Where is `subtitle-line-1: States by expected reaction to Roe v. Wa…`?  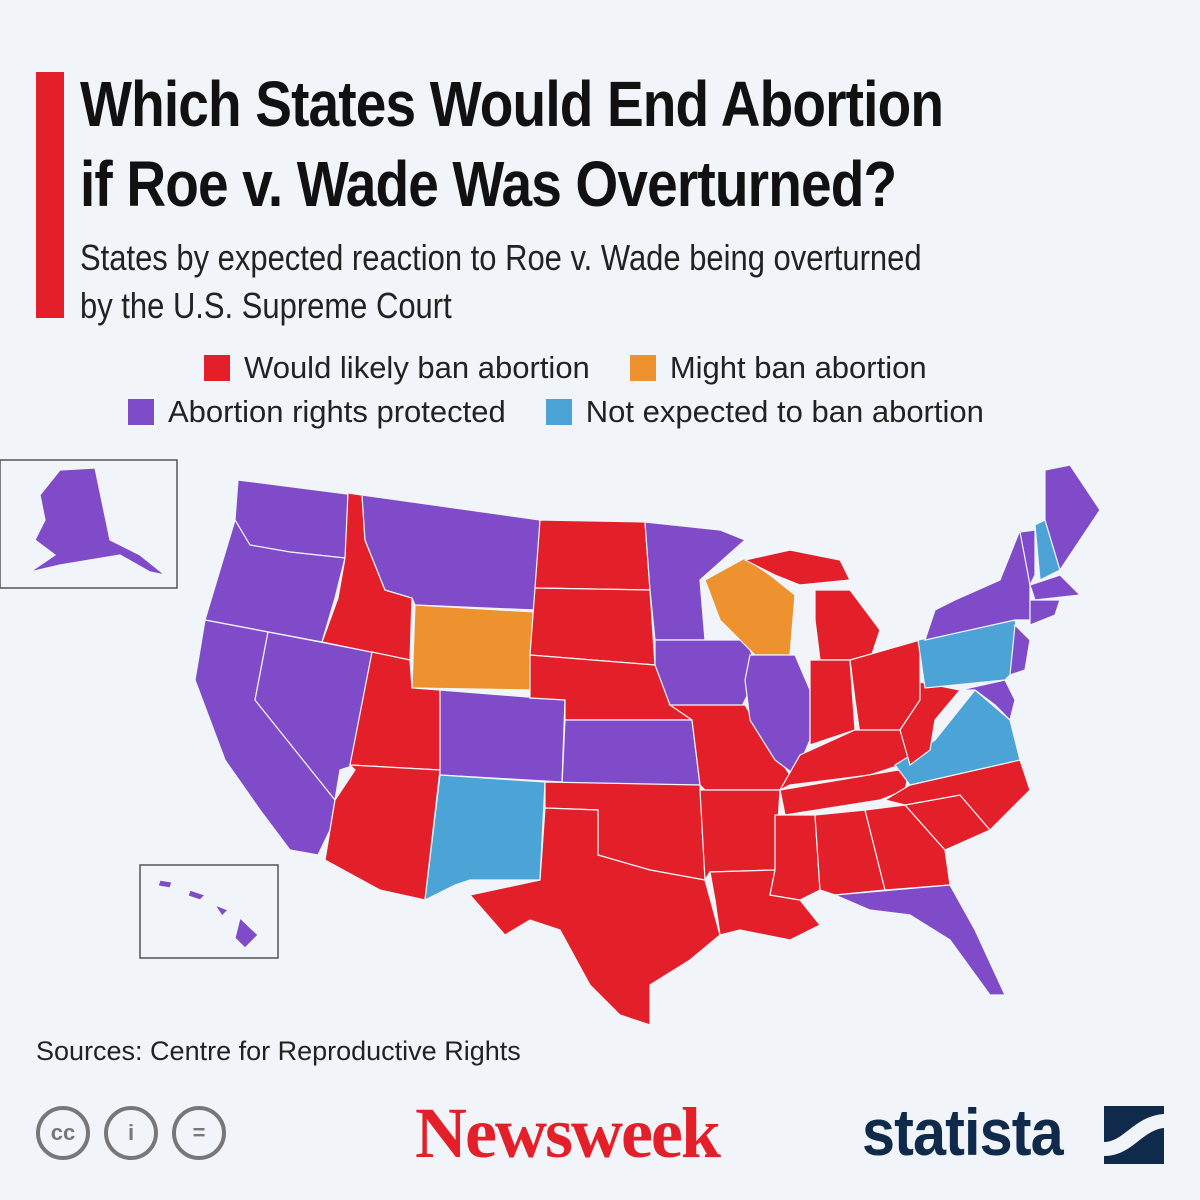
subtitle-line-1: States by expected reaction to Roe v. Wa… is located at coordinates (501, 257).